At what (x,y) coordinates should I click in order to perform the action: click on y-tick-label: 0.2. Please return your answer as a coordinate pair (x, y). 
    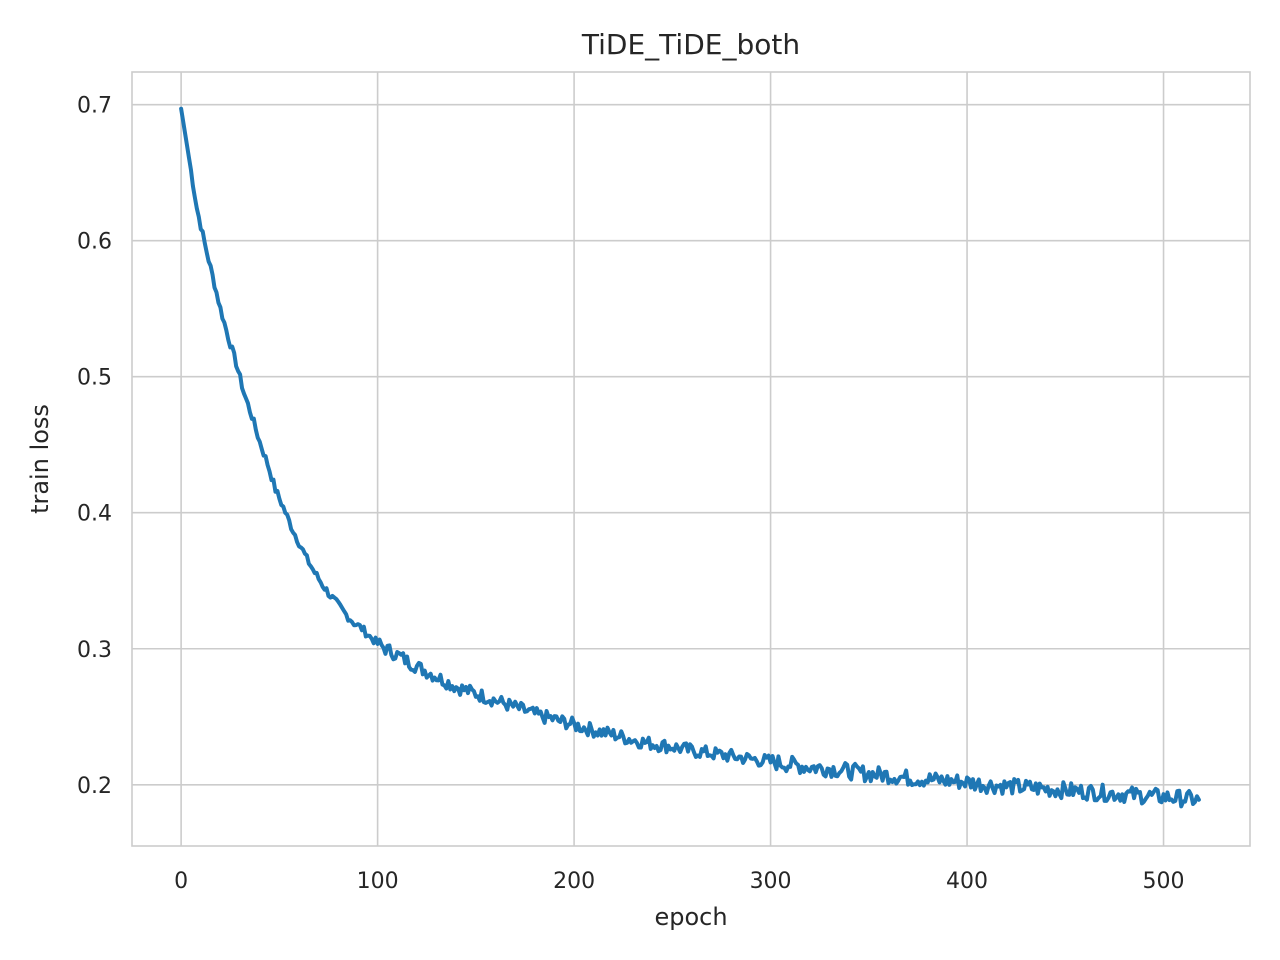
    Looking at the image, I should click on (94, 786).